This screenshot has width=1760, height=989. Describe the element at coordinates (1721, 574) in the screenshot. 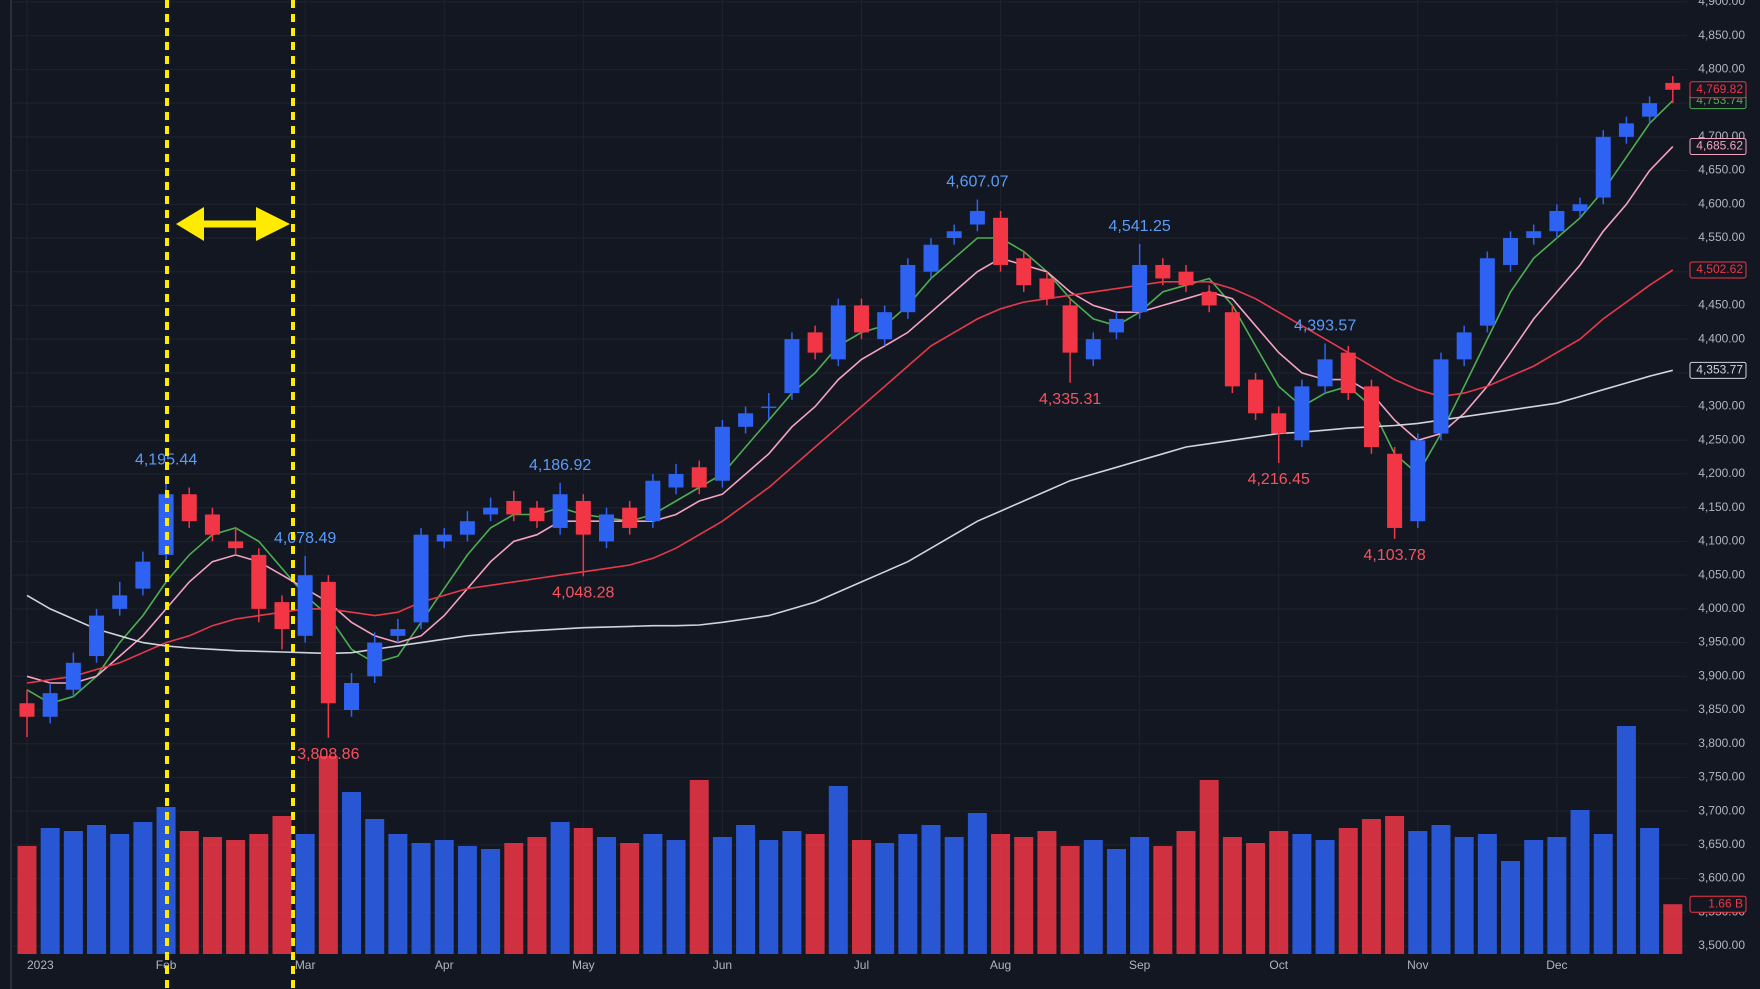

I see `y-tick-label: 4,050.00` at that location.